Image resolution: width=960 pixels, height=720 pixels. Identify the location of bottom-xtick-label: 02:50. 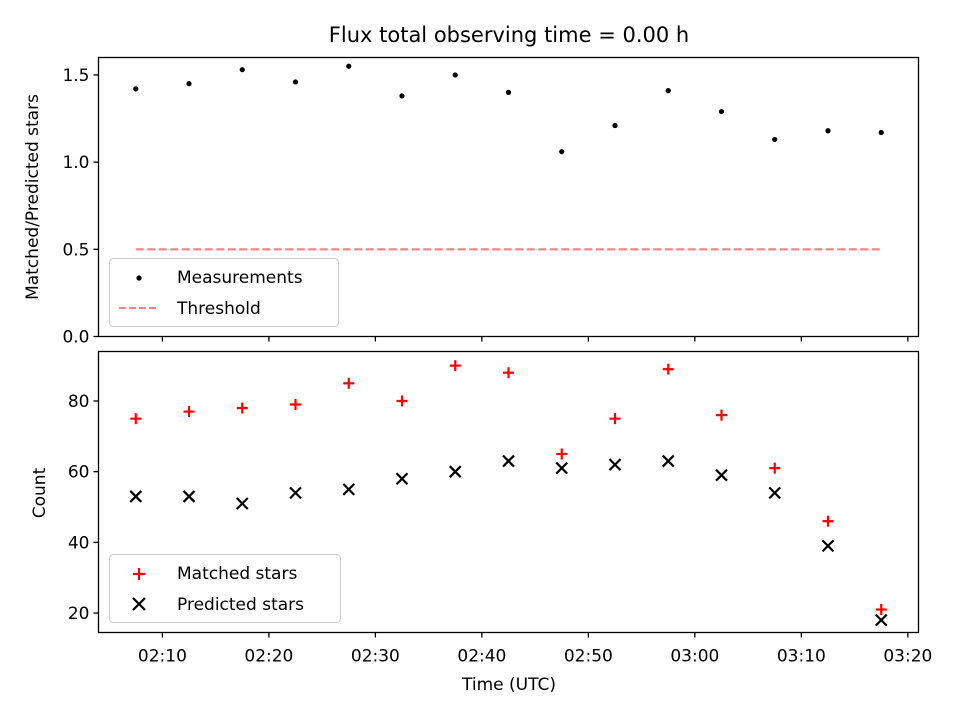
(588, 657).